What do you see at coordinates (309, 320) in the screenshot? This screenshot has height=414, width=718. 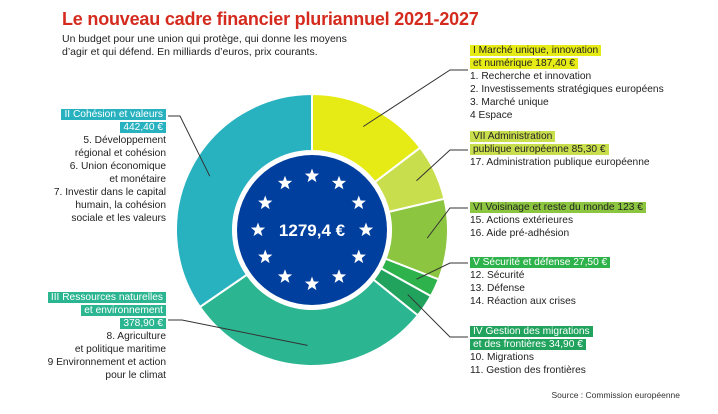 I see `slice-ressources` at bounding box center [309, 320].